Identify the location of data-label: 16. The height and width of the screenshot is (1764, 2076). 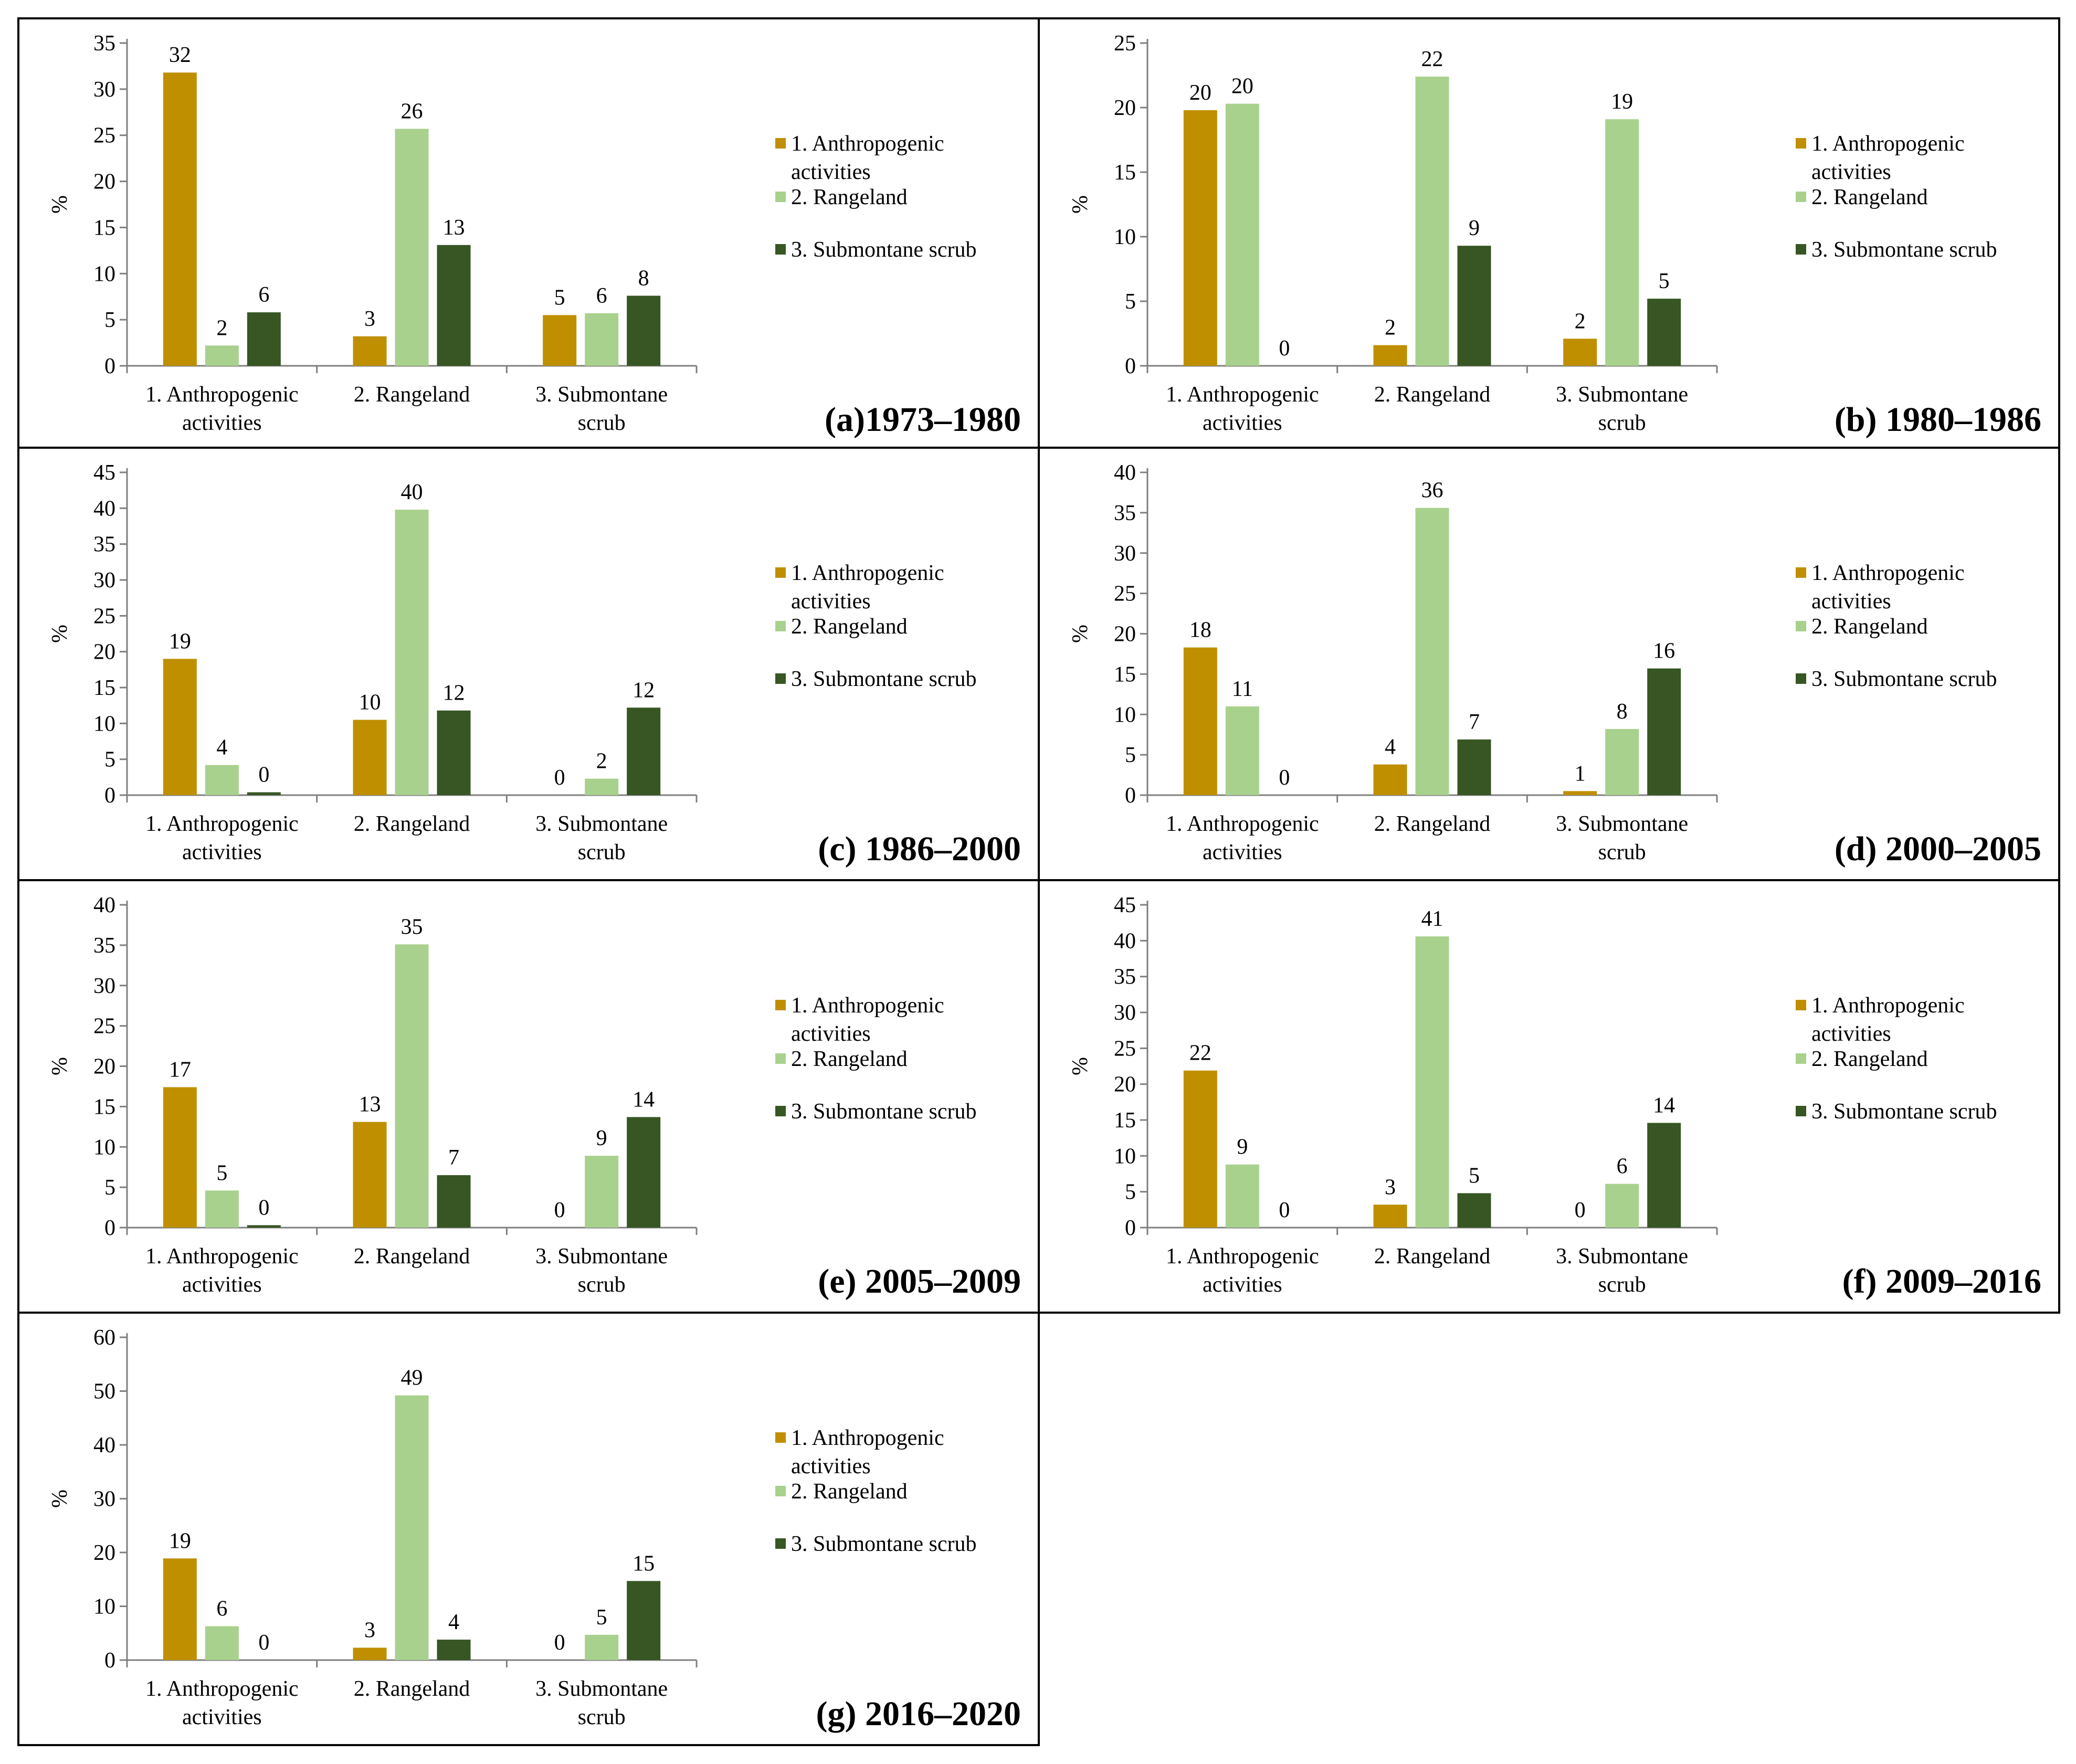
(1664, 651).